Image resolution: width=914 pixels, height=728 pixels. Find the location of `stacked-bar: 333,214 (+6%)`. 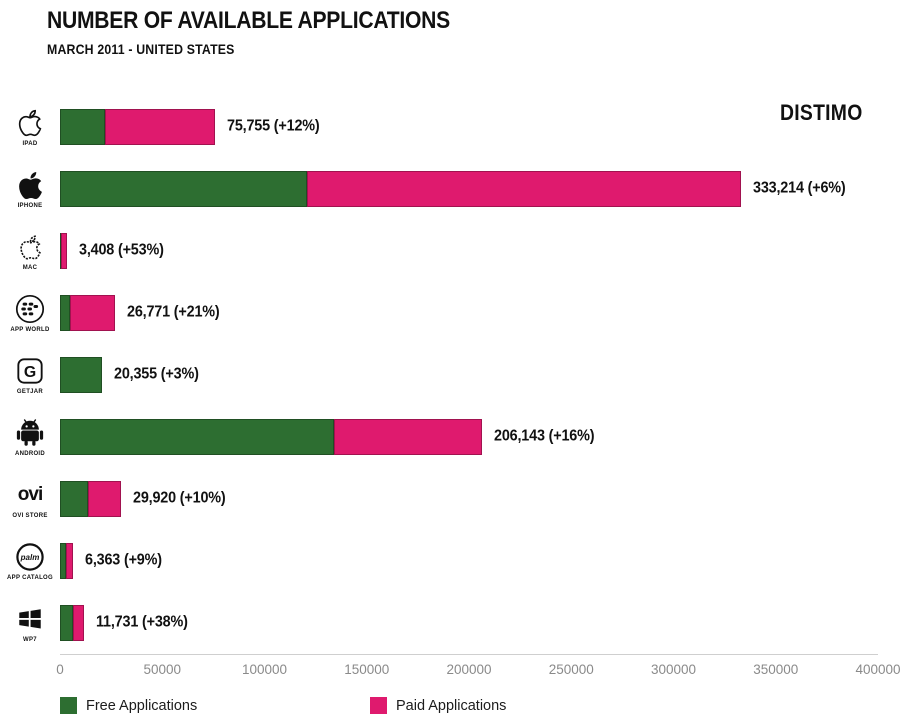

stacked-bar: 333,214 (+6%) is located at coordinates (469, 189).